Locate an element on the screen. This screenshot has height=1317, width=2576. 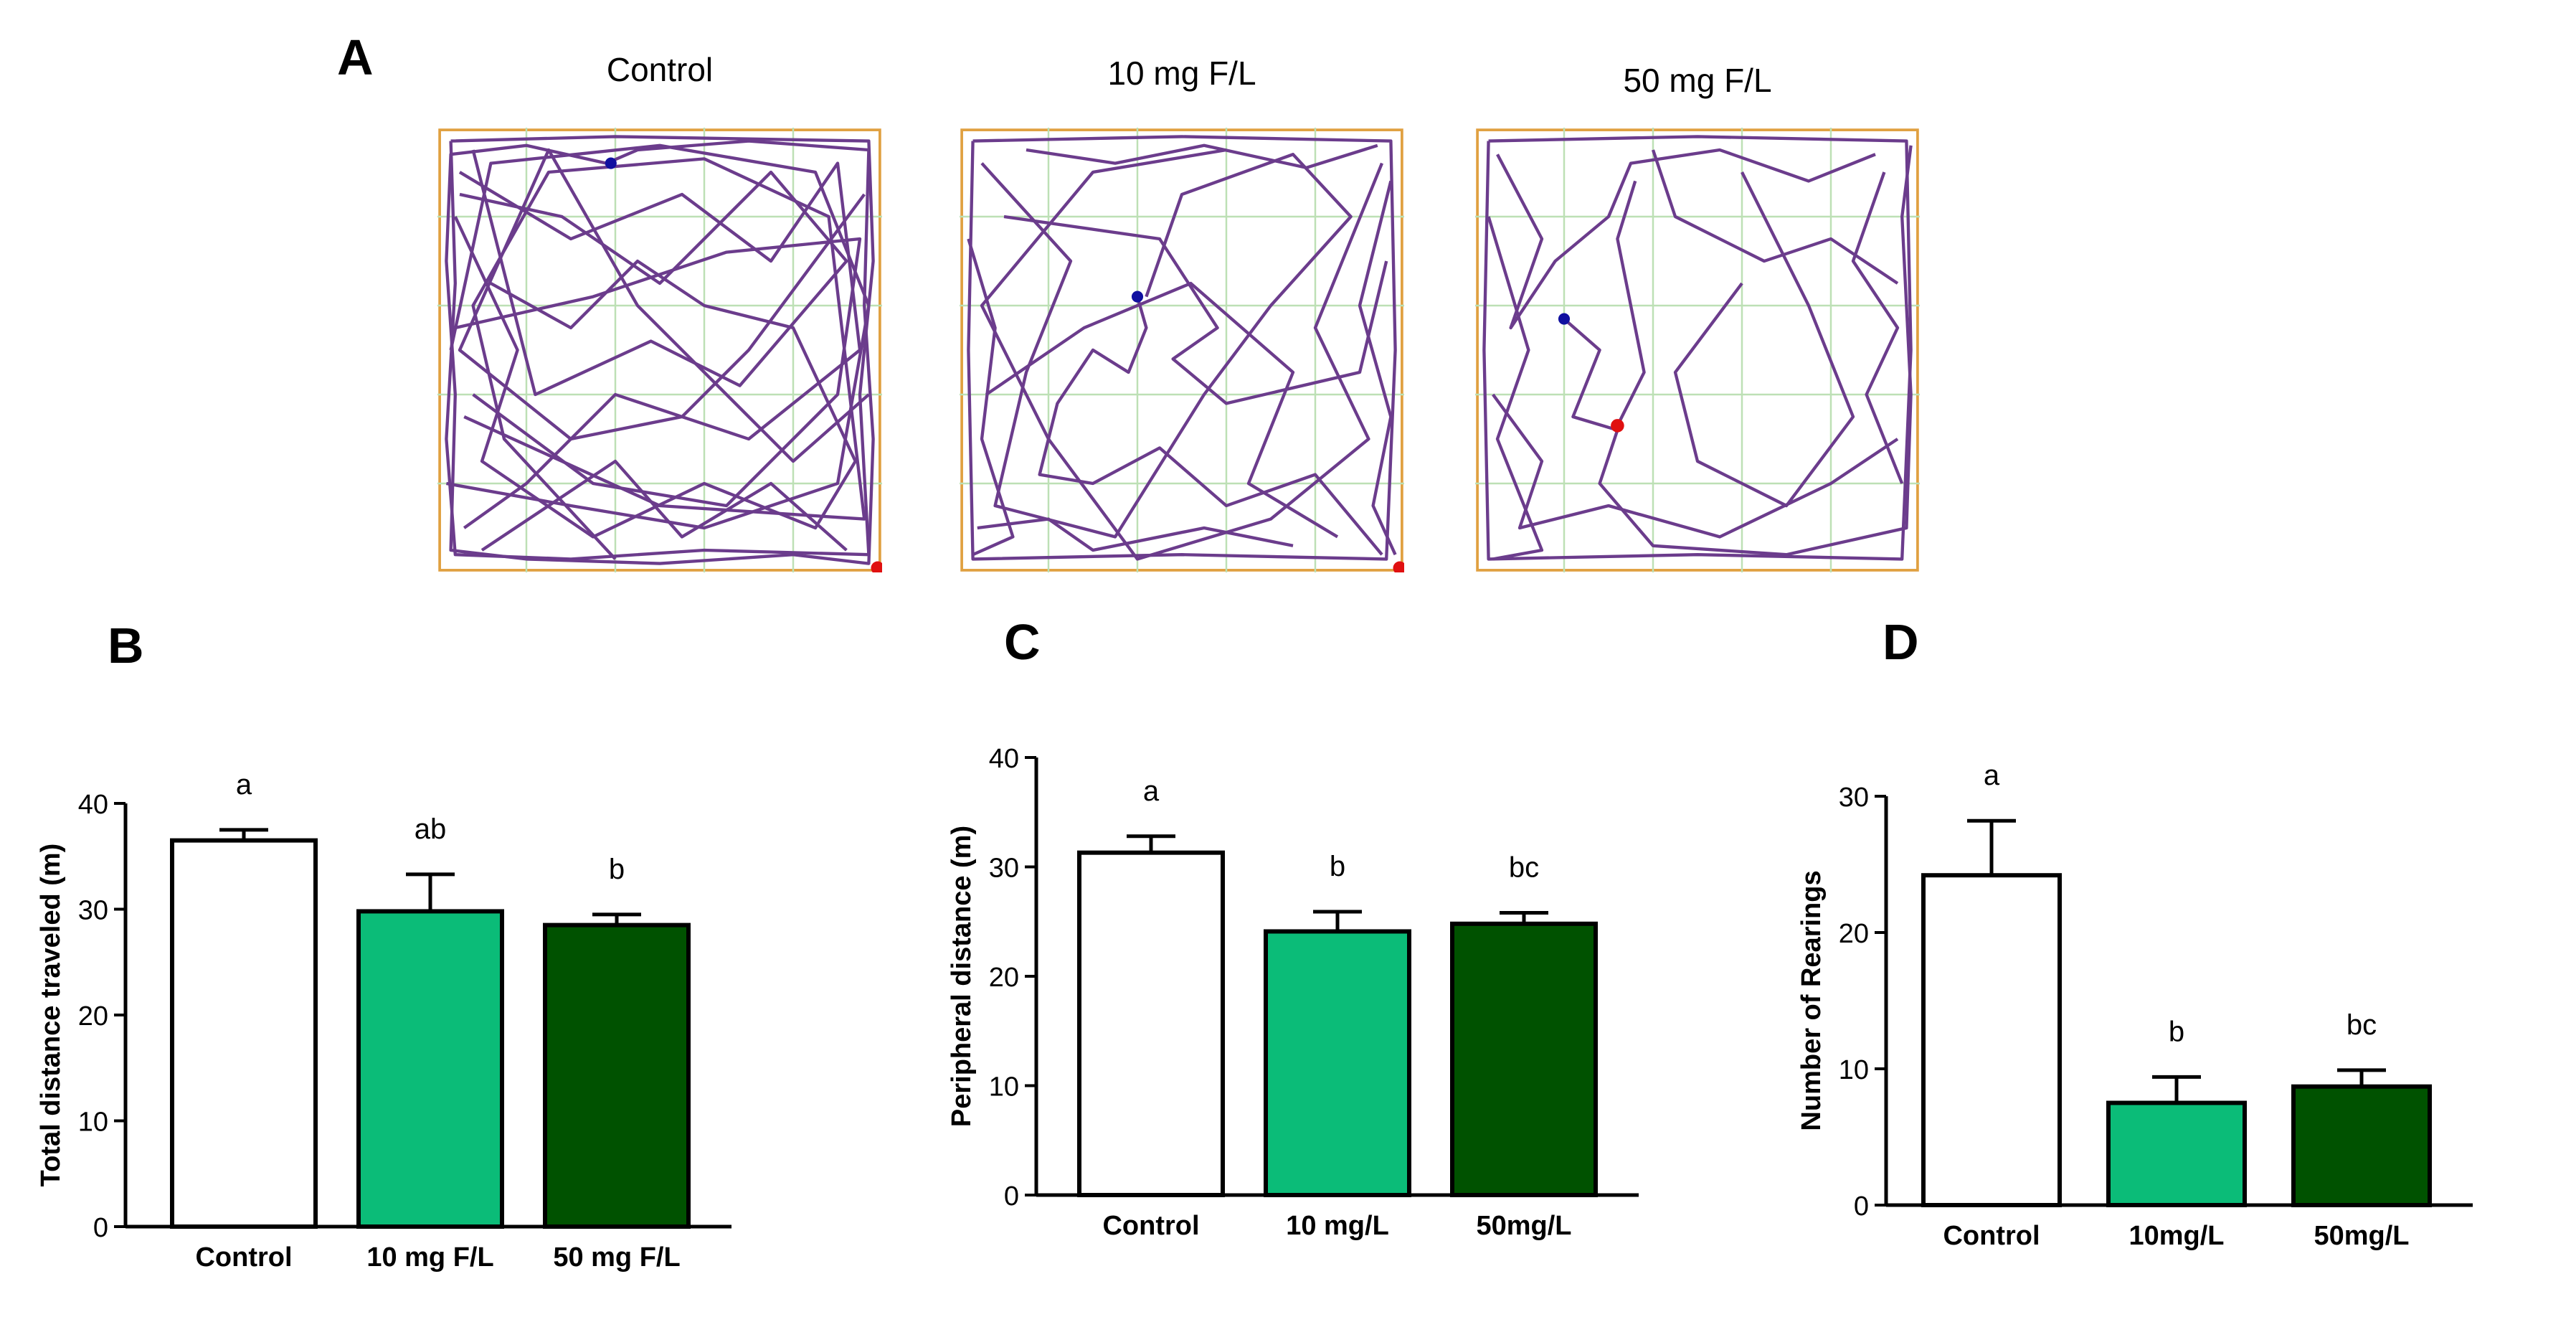
arena-border is located at coordinates (1697, 350).